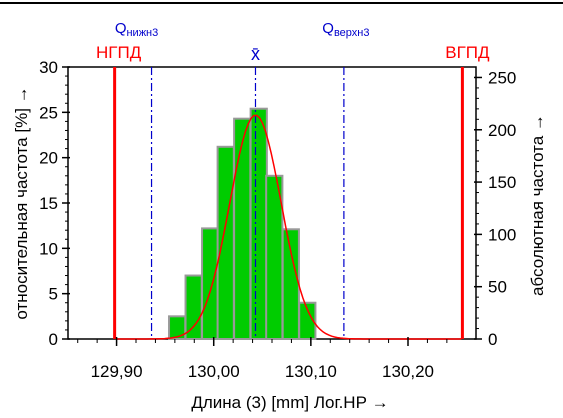 The width and height of the screenshot is (563, 418). What do you see at coordinates (502, 234) in the screenshot?
I see `right-tick-label: 100` at bounding box center [502, 234].